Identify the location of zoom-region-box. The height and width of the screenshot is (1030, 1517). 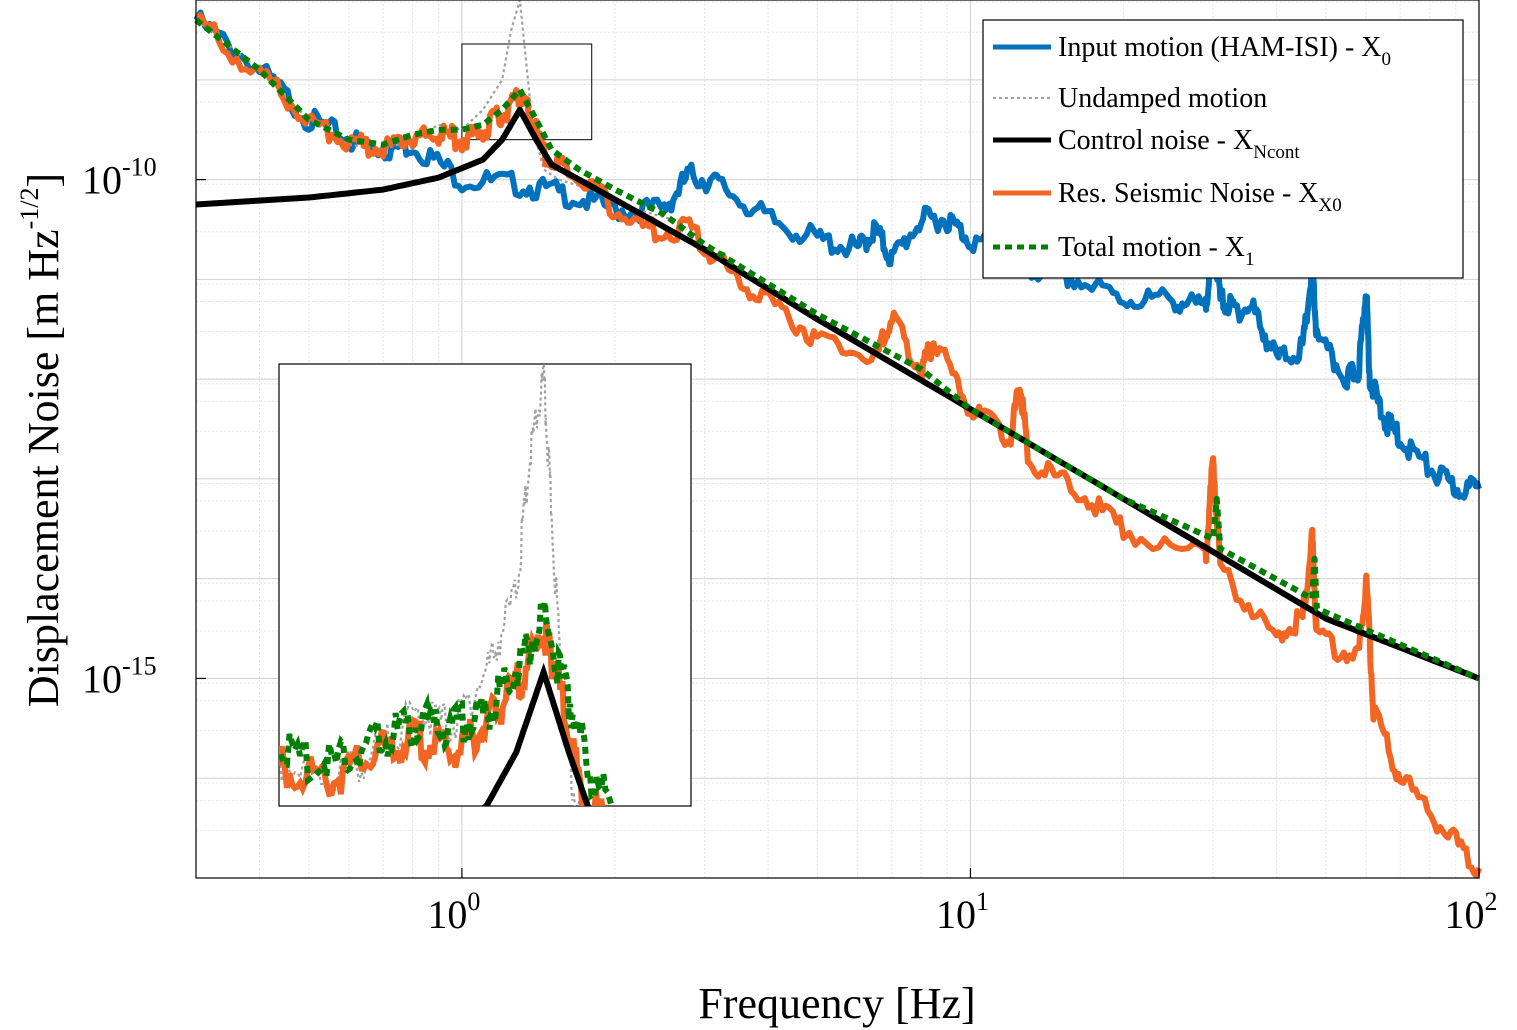
(527, 92).